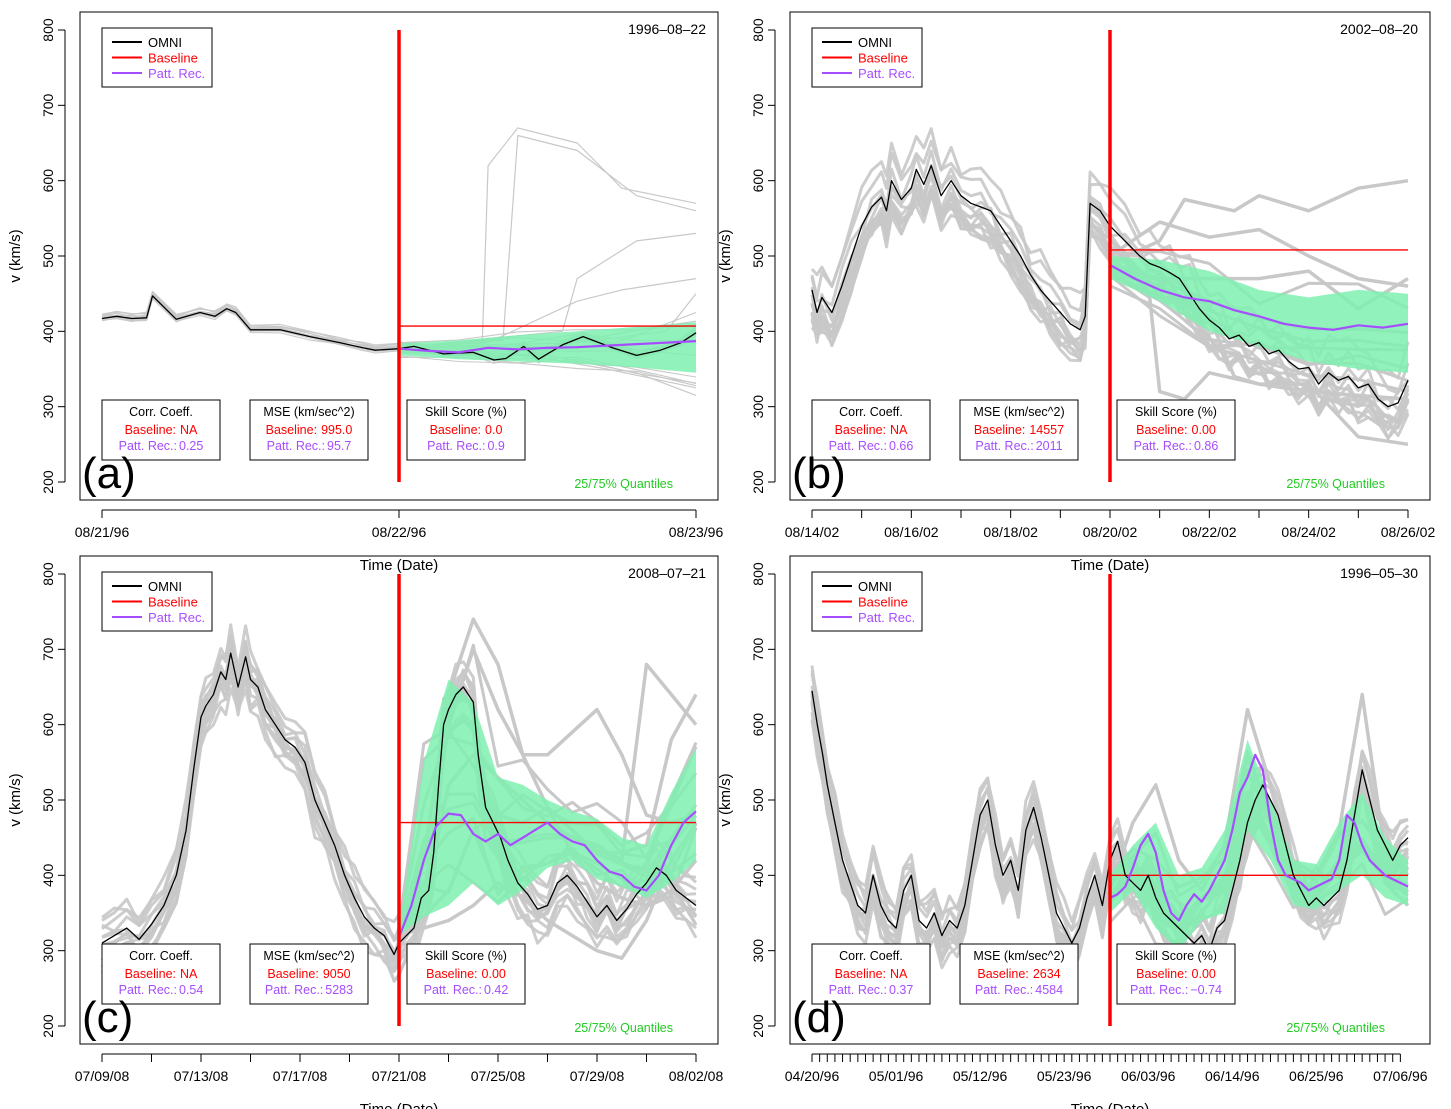 The width and height of the screenshot is (1451, 1109). What do you see at coordinates (875, 42) in the screenshot?
I see `legend-label-omni: OMNI` at bounding box center [875, 42].